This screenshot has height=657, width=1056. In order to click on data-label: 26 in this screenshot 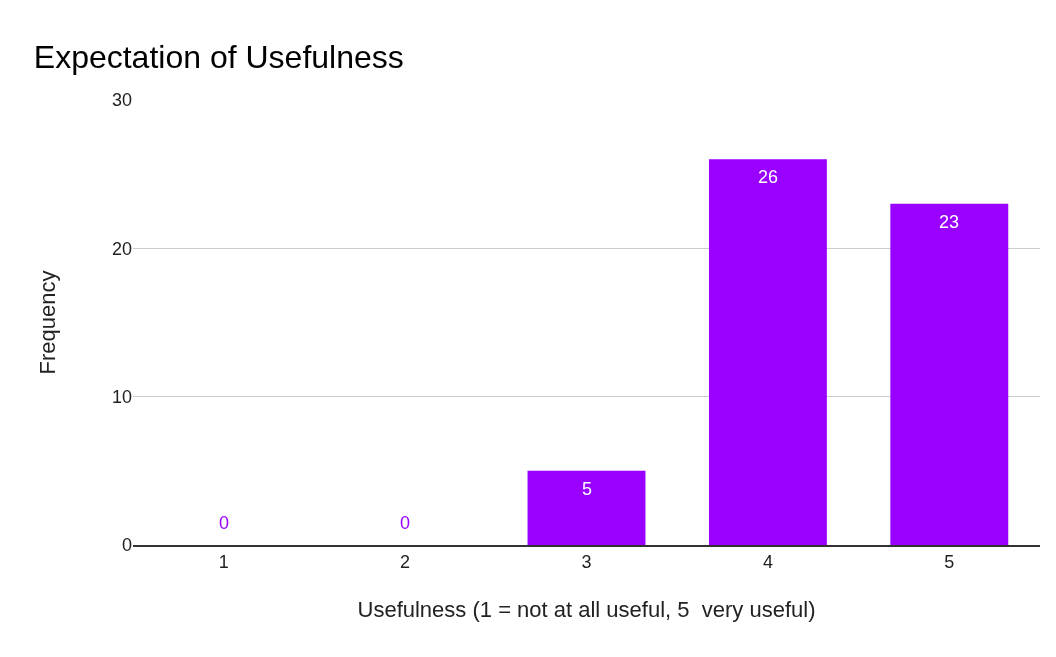, I will do `click(768, 177)`.